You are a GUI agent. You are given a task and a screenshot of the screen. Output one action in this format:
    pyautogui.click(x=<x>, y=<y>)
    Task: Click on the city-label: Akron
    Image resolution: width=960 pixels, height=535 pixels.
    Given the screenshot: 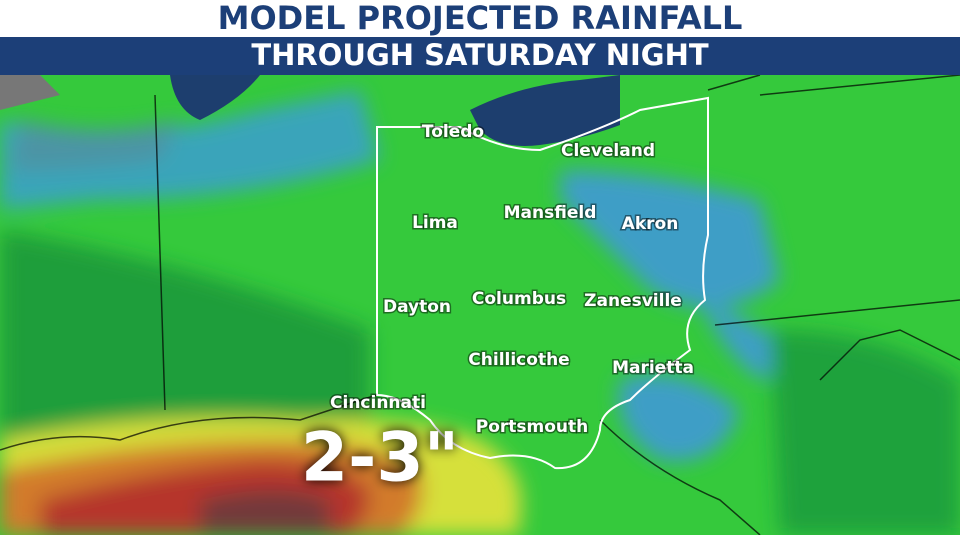 What is the action you would take?
    pyautogui.click(x=650, y=224)
    